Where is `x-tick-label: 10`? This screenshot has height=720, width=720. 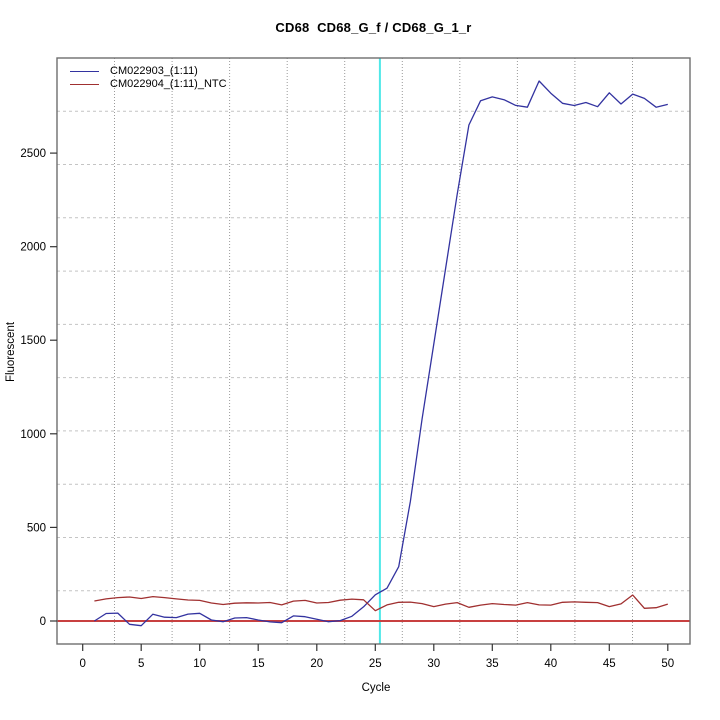 x-tick-label: 10 is located at coordinates (199, 664).